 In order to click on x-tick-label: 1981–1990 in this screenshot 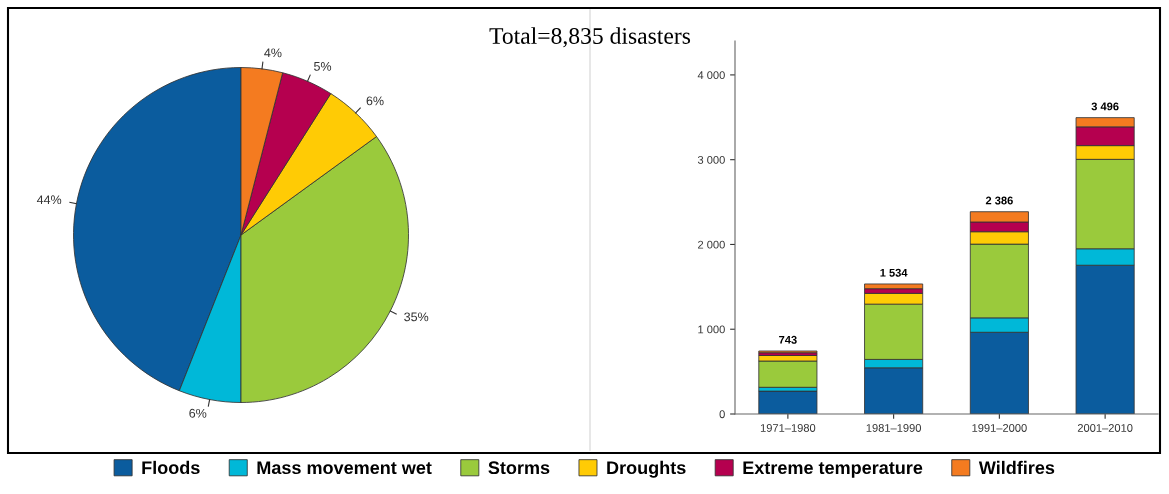, I will do `click(893, 428)`.